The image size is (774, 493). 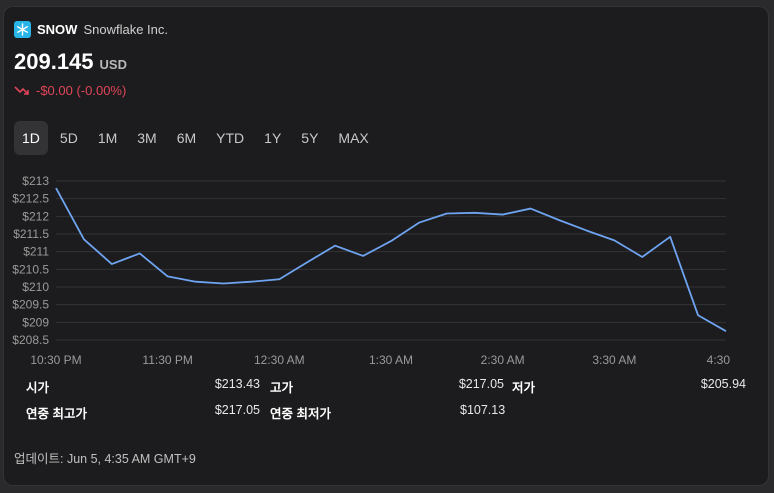 What do you see at coordinates (503, 360) in the screenshot?
I see `x-tick-label: 2:30 AM` at bounding box center [503, 360].